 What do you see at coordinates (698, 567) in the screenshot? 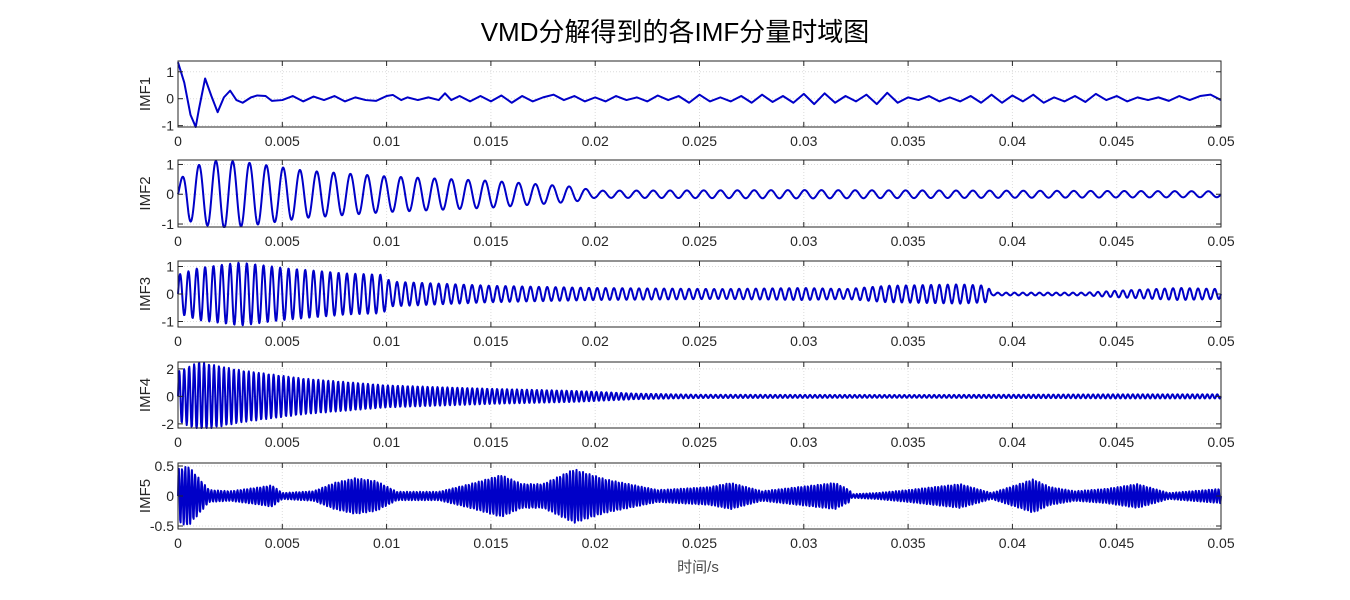
I see `x-axis-label: 时间/s` at bounding box center [698, 567].